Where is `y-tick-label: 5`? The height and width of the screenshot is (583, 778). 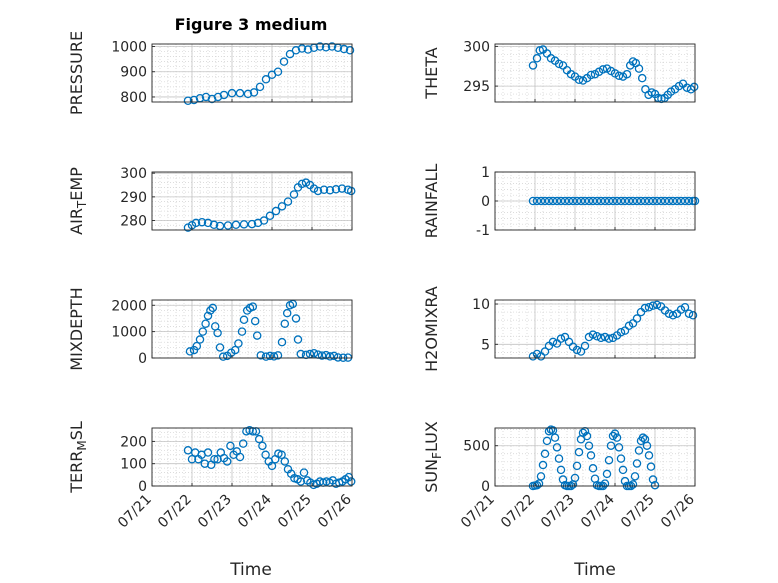
y-tick-label: 5 is located at coordinates (485, 345).